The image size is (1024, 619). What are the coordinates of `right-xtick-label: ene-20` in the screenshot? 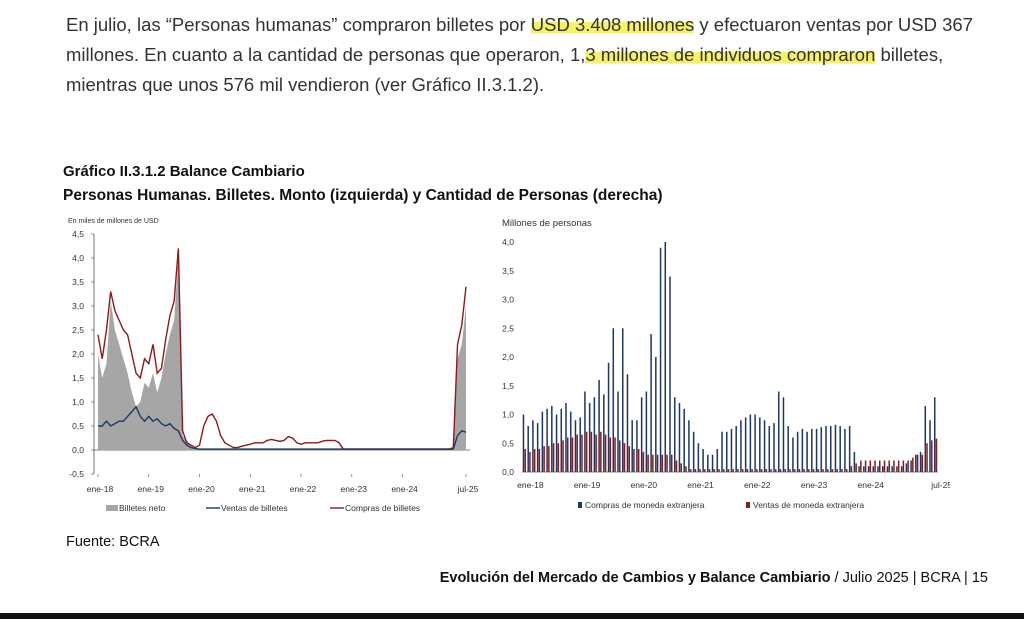 It's located at (644, 485).